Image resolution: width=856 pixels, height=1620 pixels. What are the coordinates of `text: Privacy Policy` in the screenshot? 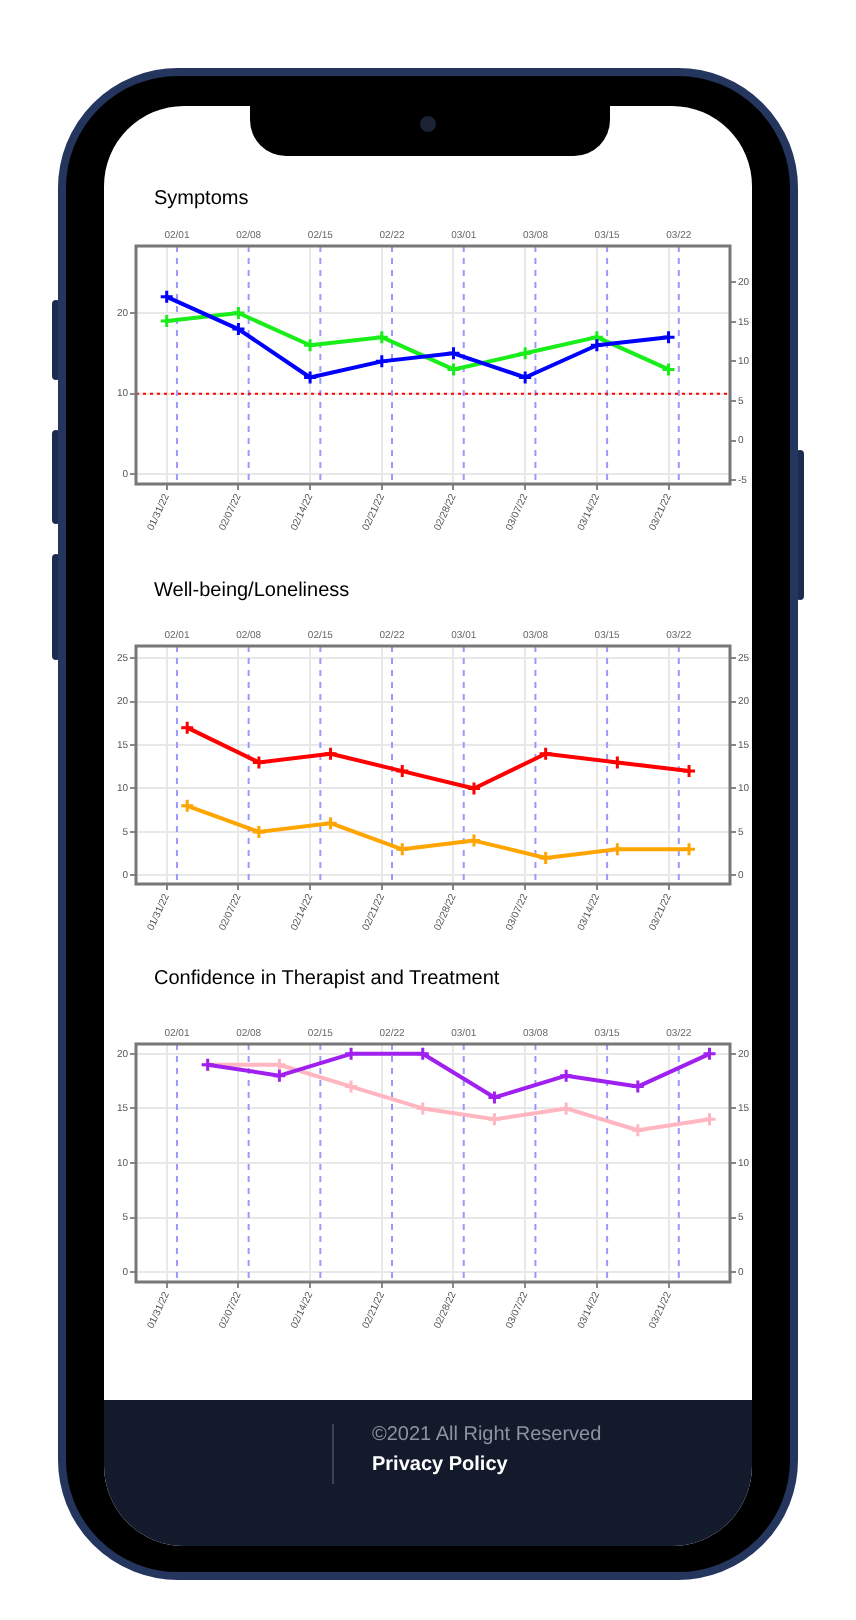 It's located at (440, 1466).